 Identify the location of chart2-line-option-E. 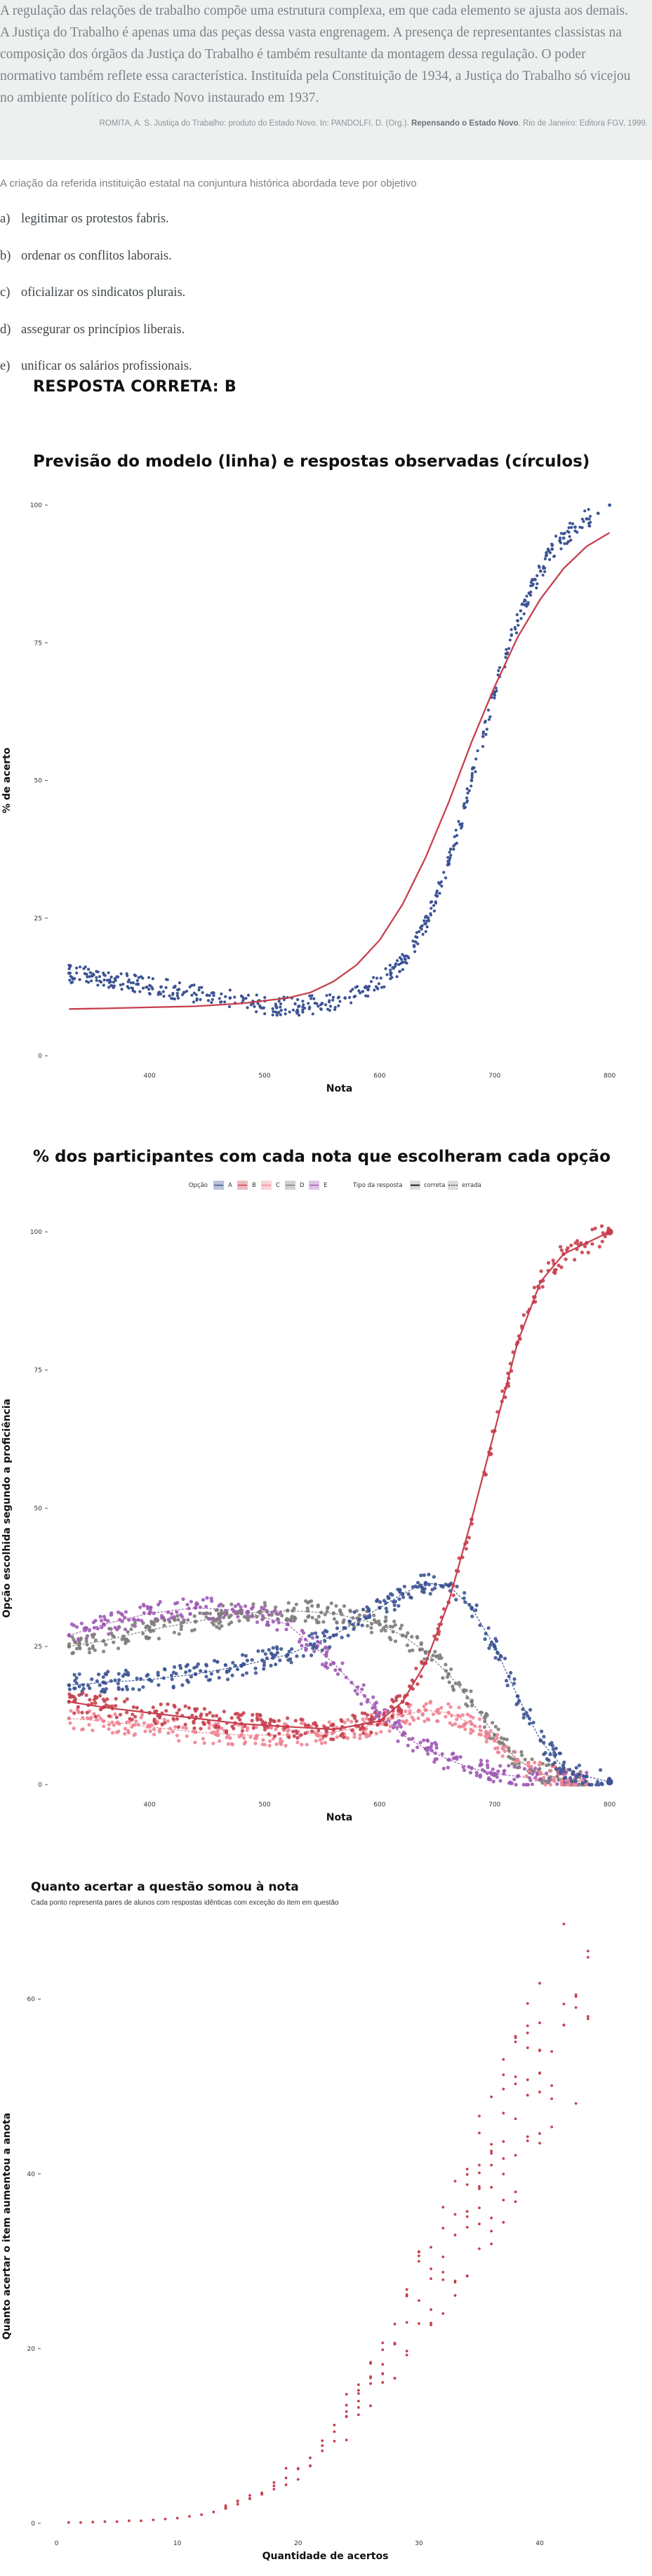
(328, 1695).